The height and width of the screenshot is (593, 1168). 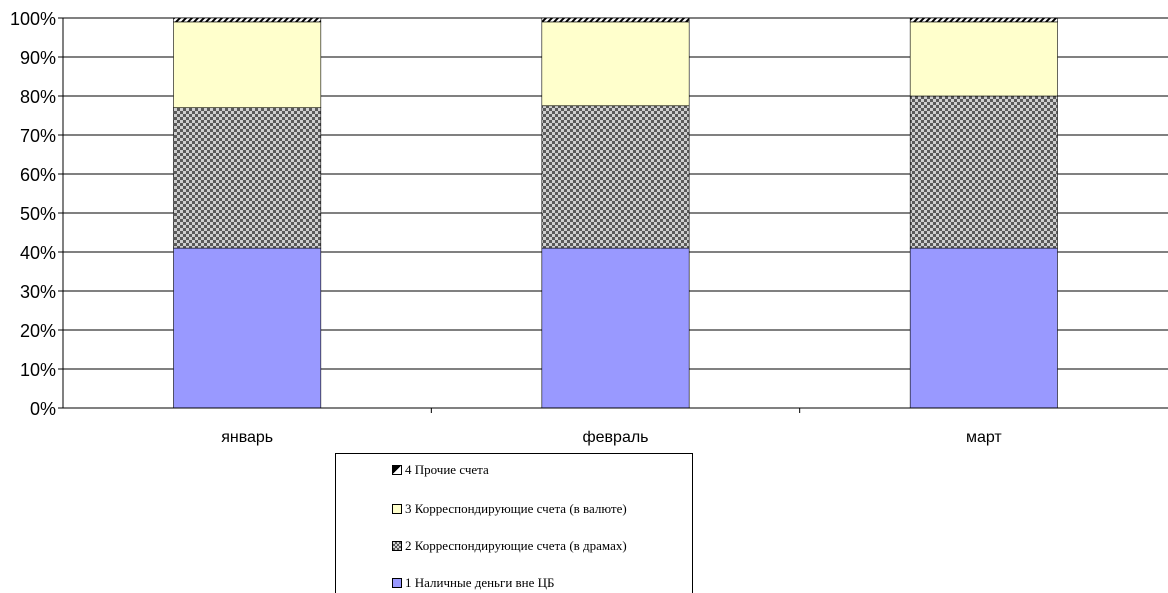 I want to click on y-tick-label: 60%, so click(x=38, y=175).